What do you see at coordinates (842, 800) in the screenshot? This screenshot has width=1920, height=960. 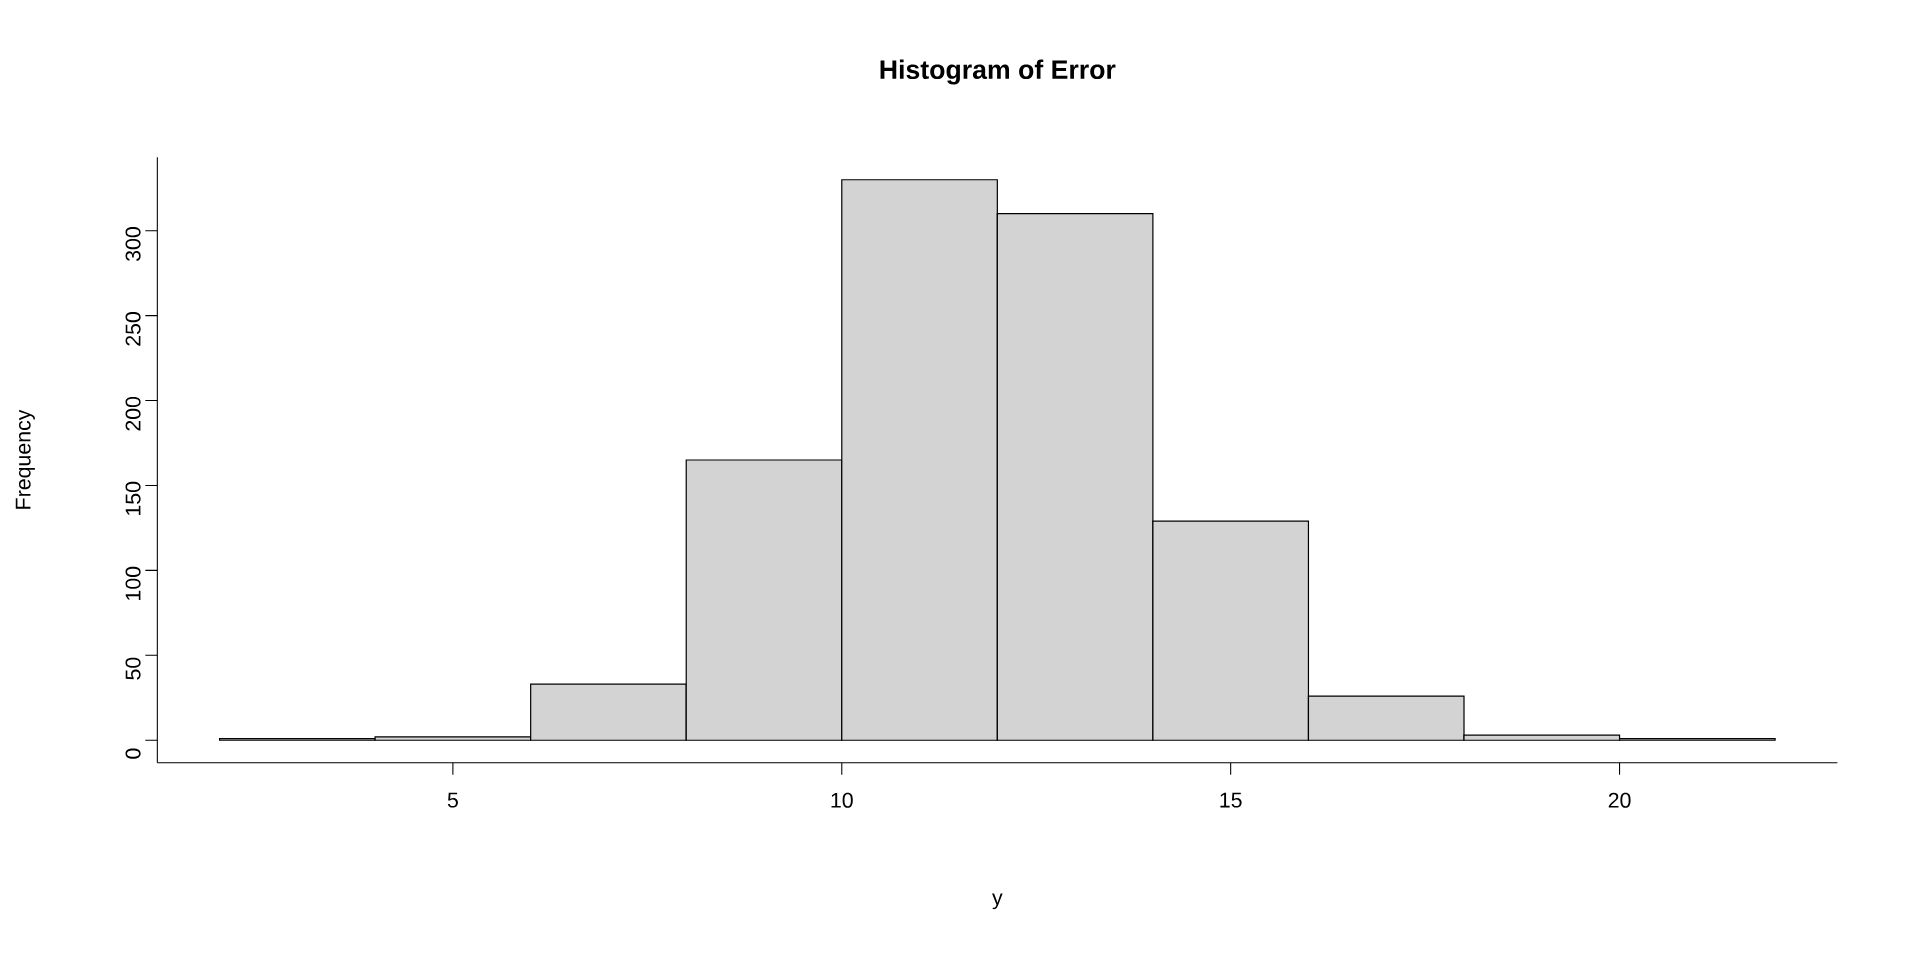 I see `x-tick-label: 10` at bounding box center [842, 800].